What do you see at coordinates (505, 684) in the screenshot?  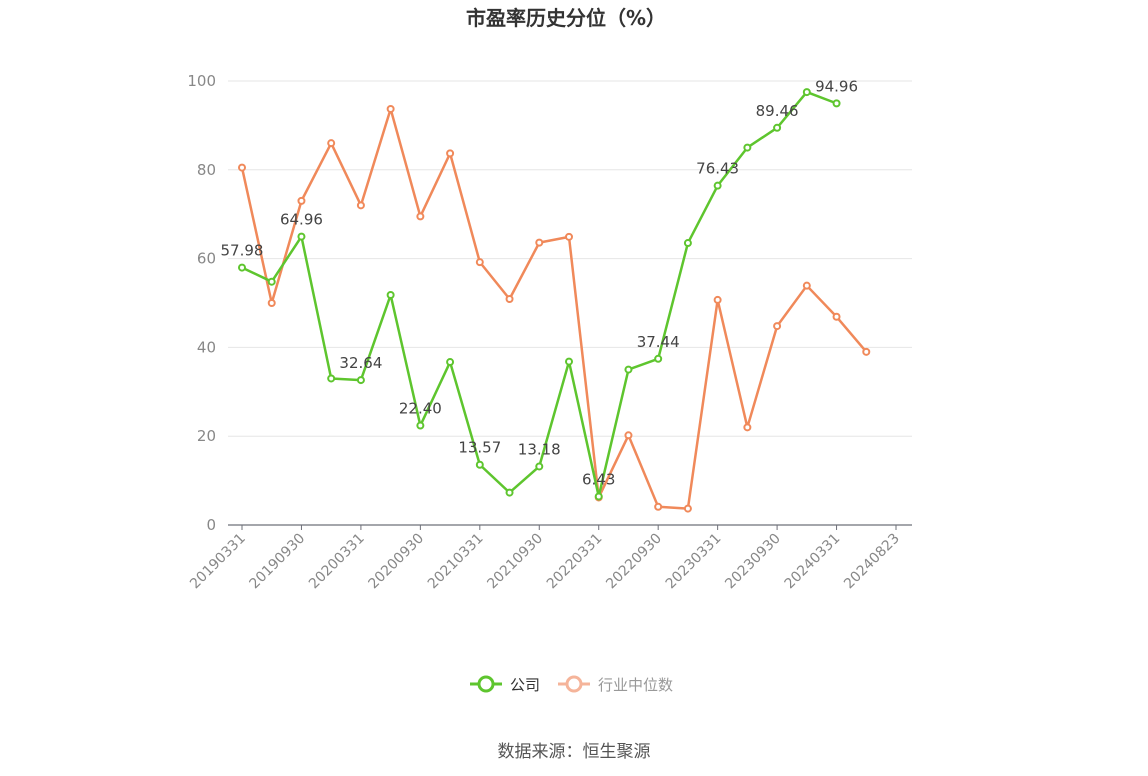 I see `legend-item-company: 公司` at bounding box center [505, 684].